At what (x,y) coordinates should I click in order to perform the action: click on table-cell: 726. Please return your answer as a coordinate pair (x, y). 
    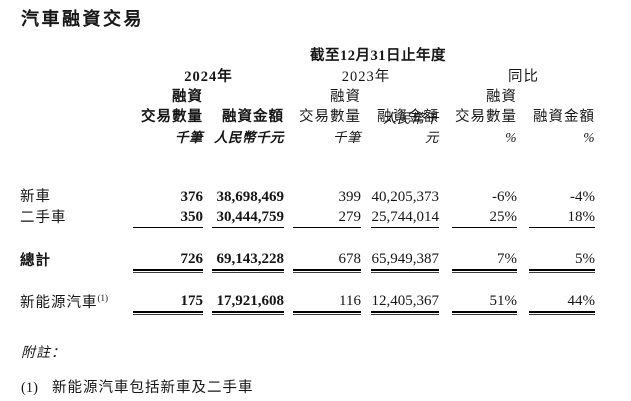
    Looking at the image, I should click on (168, 261).